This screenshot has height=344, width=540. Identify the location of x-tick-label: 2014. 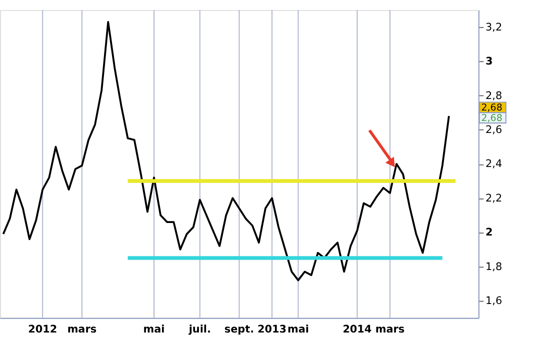
(357, 330).